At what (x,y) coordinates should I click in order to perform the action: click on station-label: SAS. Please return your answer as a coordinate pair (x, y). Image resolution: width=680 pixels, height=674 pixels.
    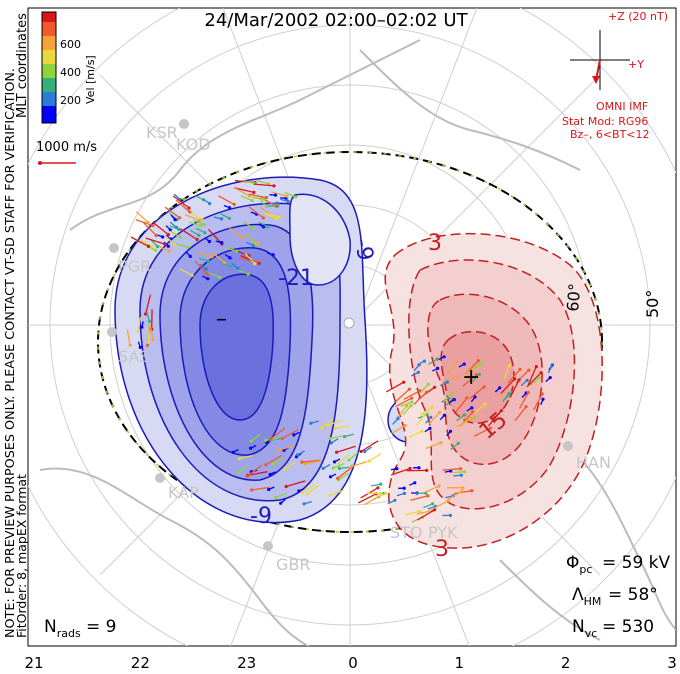
    Looking at the image, I should click on (134, 356).